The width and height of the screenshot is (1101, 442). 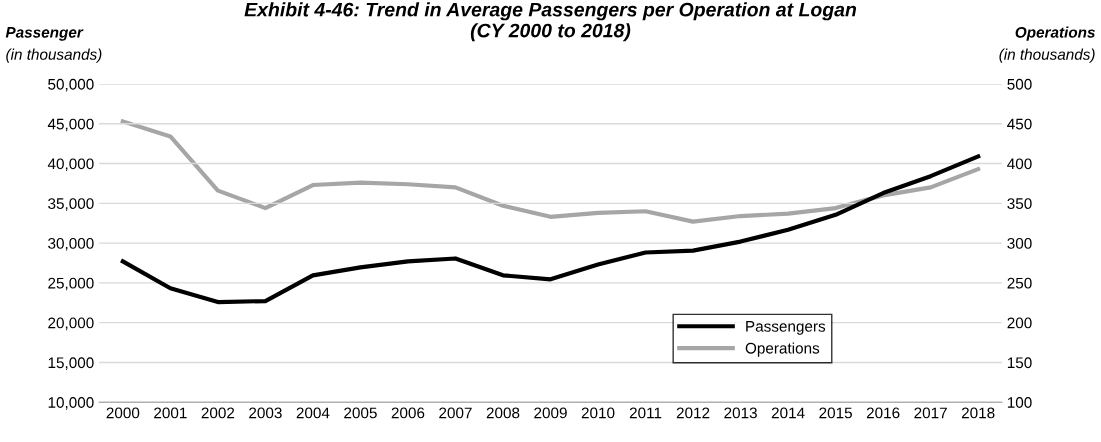 What do you see at coordinates (71, 324) in the screenshot?
I see `y-tick-label: 20,000` at bounding box center [71, 324].